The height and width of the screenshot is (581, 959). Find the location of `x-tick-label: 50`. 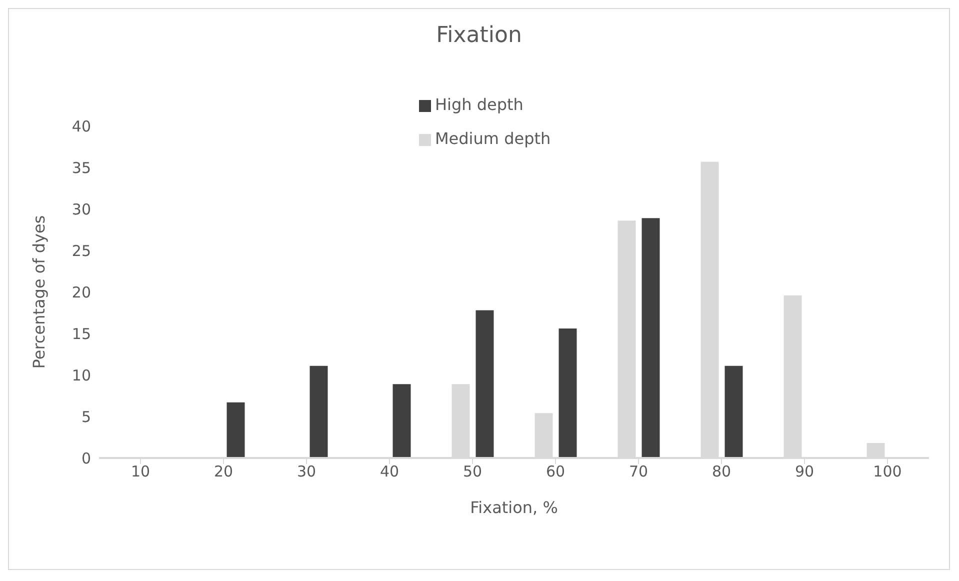

x-tick-label: 50 is located at coordinates (472, 471).